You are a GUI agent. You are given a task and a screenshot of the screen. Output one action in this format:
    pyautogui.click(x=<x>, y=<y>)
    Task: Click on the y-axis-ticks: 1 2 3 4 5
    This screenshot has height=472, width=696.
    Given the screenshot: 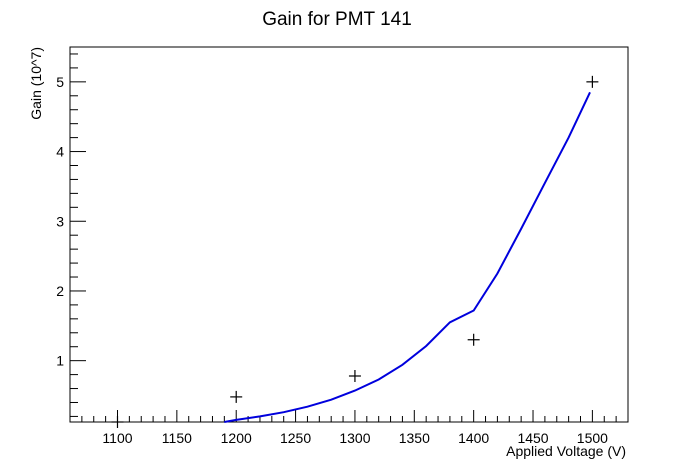 What is the action you would take?
    pyautogui.click(x=71, y=235)
    